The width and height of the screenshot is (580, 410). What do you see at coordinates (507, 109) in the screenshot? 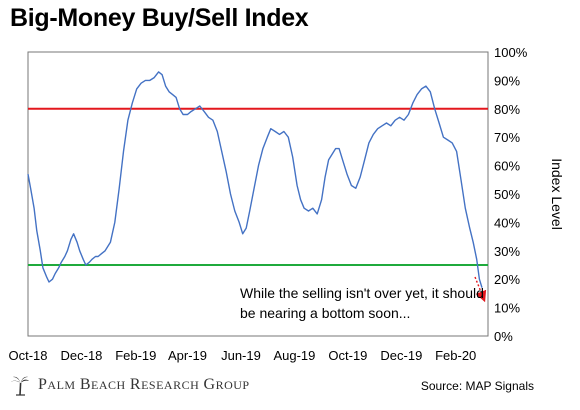
I see `y-tick-label: 80%` at bounding box center [507, 109].